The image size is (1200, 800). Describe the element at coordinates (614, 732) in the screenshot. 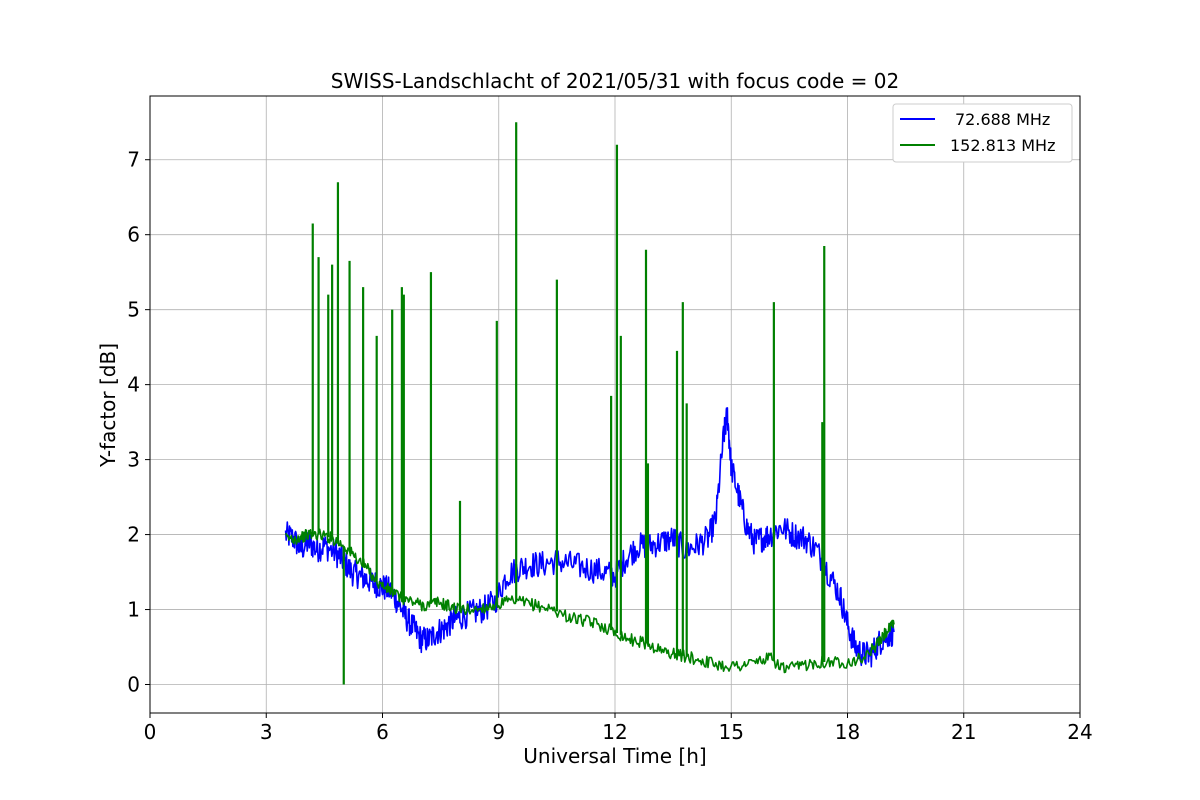

I see `x-tick-label: 12` at that location.